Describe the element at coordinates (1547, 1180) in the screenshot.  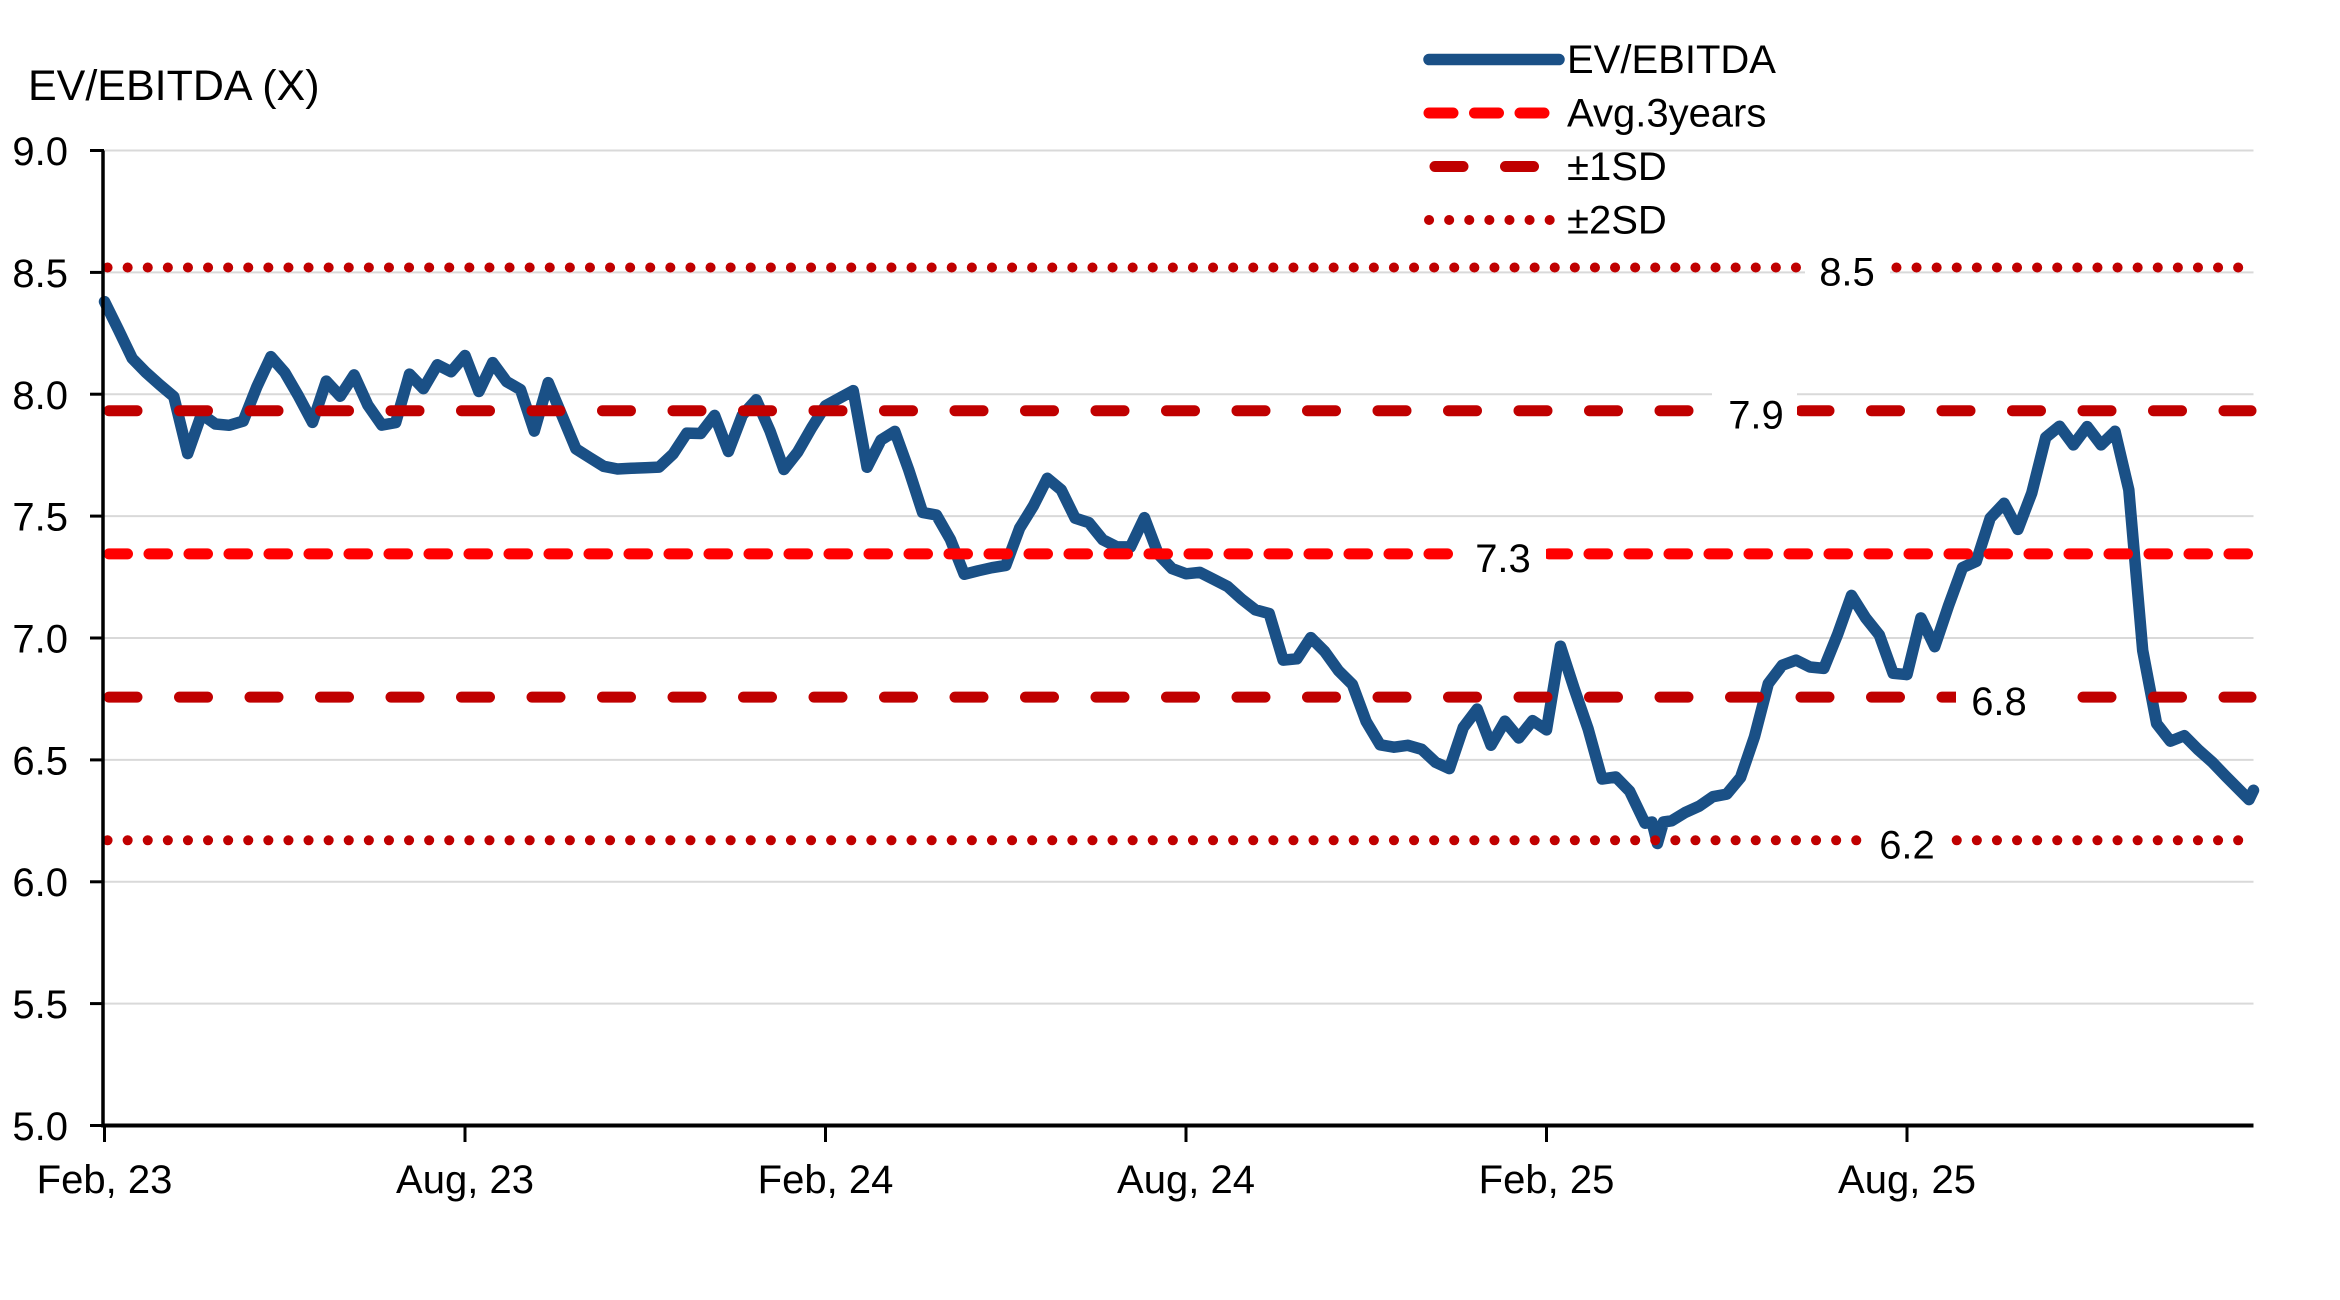
I see `svg-text: Feb, 25` at that location.